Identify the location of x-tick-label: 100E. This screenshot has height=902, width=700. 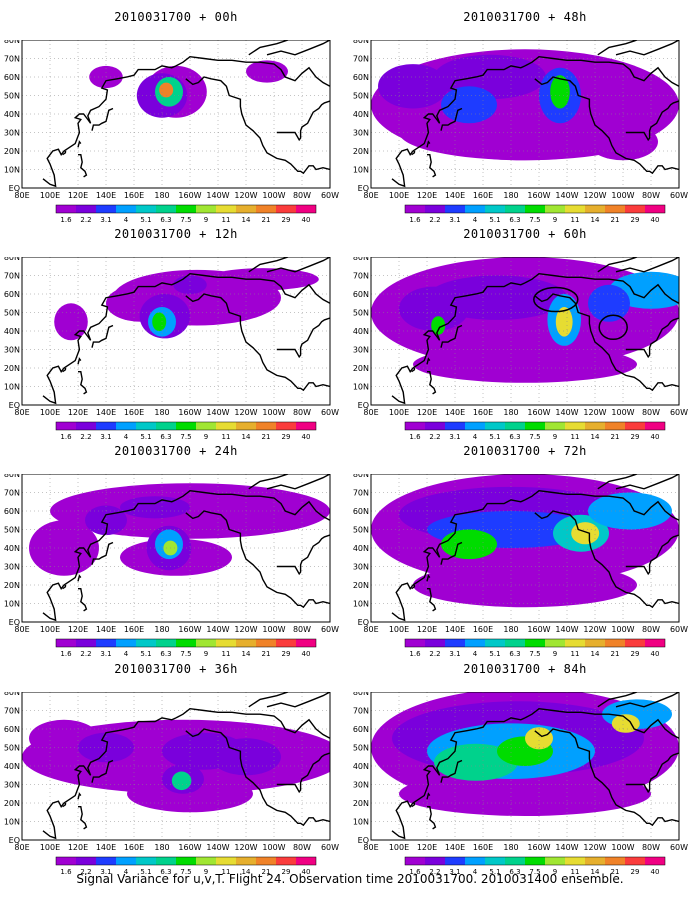
(50, 195).